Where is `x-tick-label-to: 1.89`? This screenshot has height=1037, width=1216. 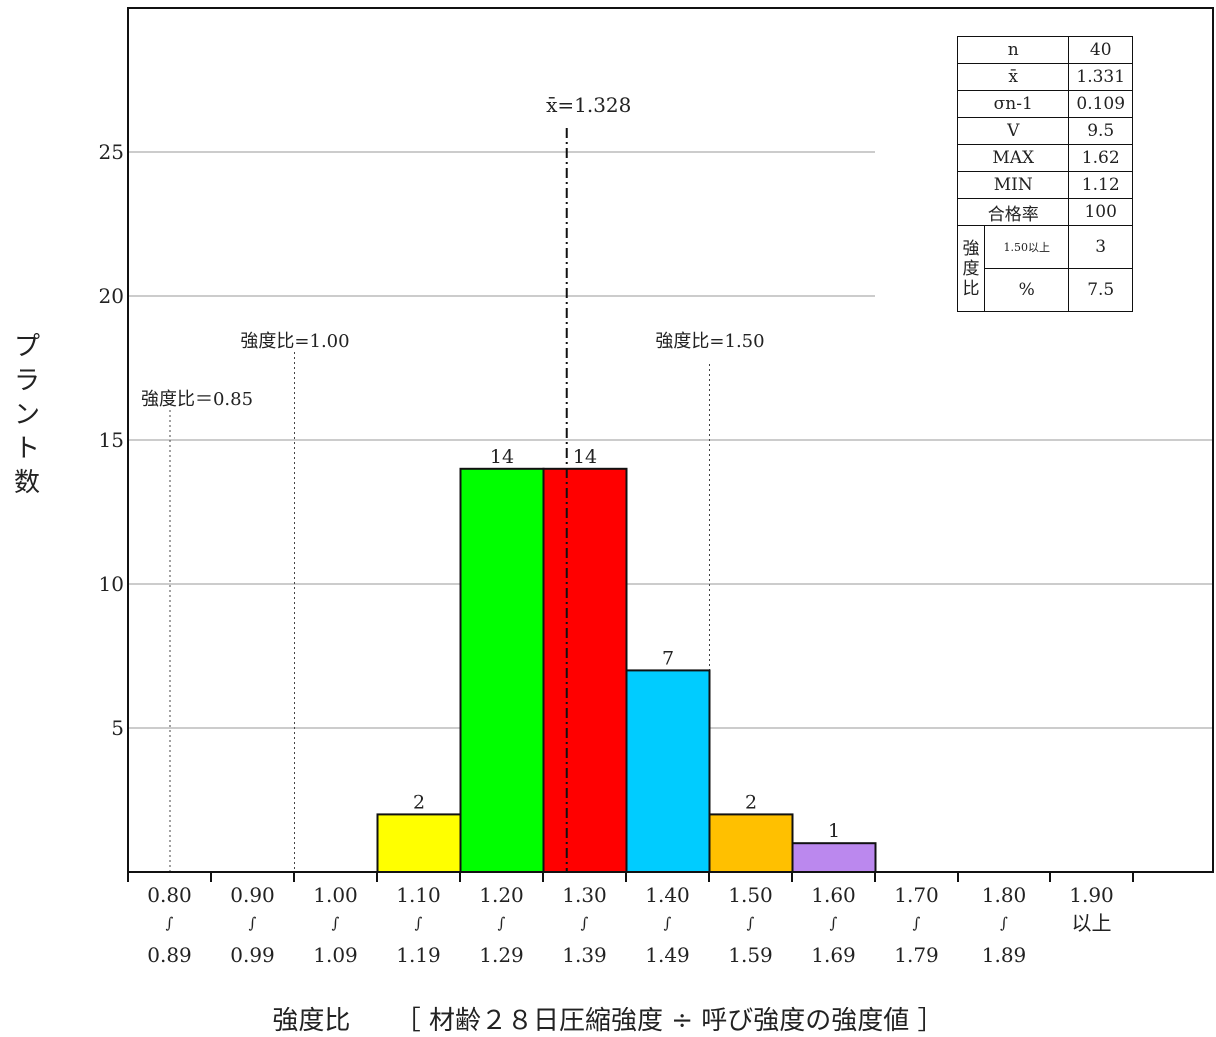 x-tick-label-to: 1.89 is located at coordinates (1004, 955).